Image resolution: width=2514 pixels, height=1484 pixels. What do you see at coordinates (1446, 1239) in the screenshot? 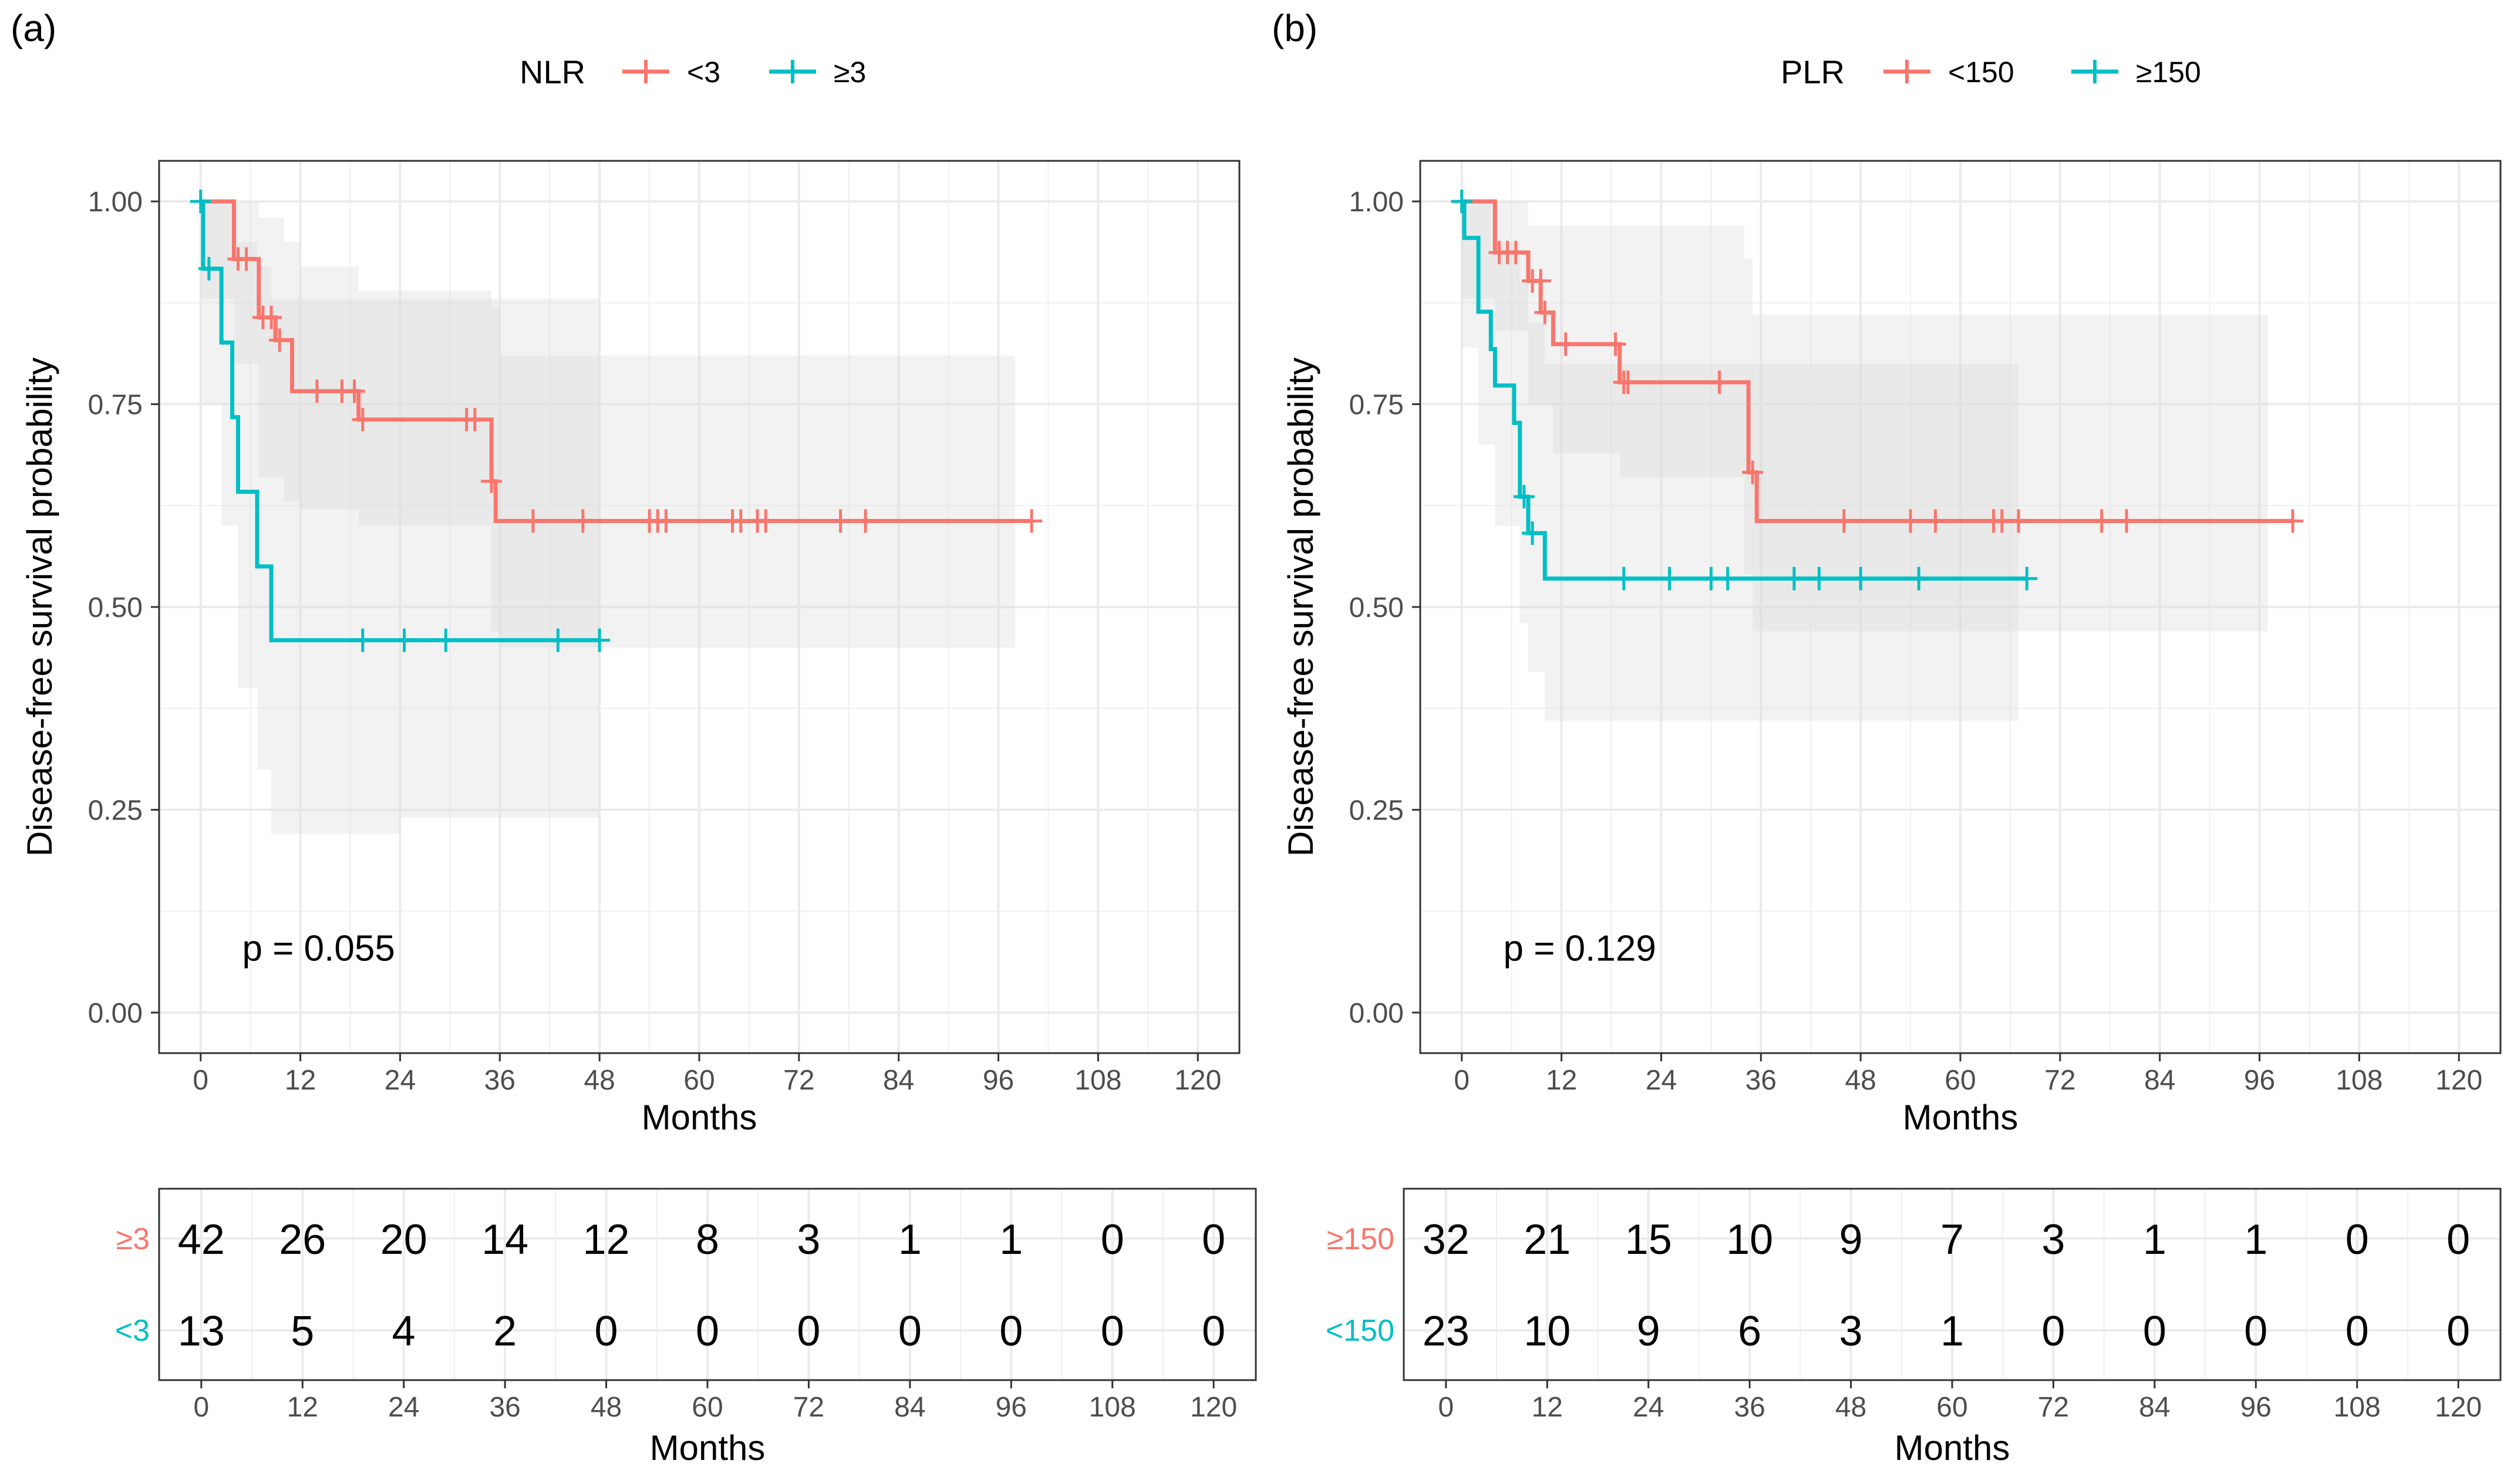
I see `risk-count: 32` at bounding box center [1446, 1239].